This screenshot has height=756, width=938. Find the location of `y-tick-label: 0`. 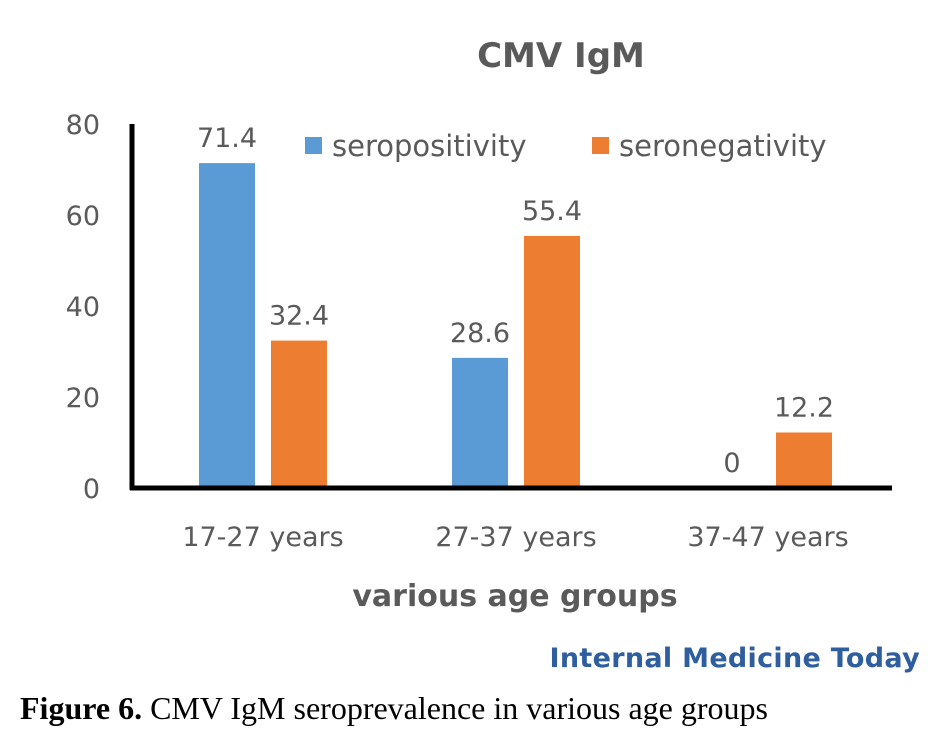

y-tick-label: 0 is located at coordinates (91, 489).